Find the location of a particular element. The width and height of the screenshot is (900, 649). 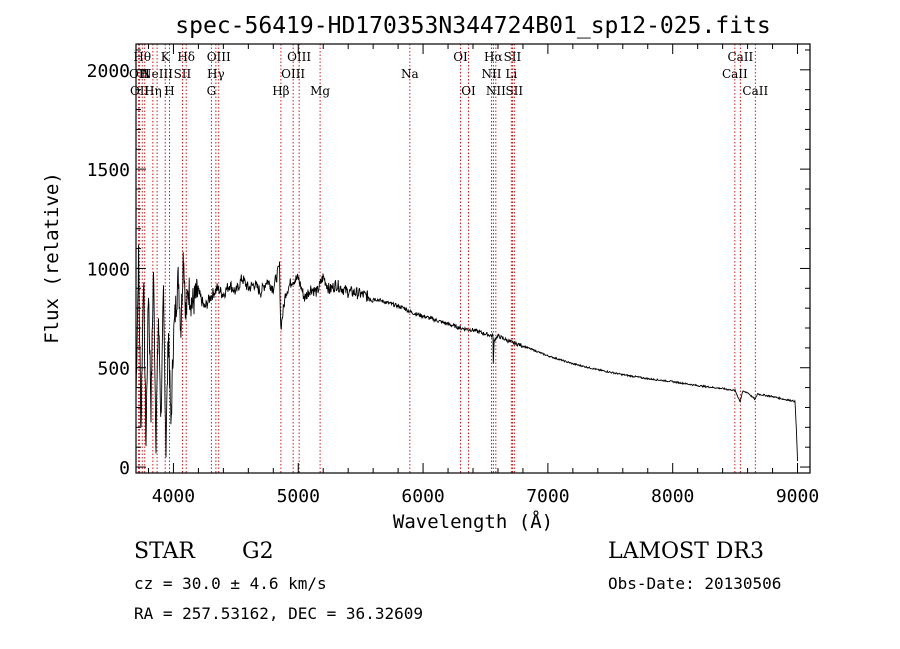

x-tick-label: 7000 is located at coordinates (547, 496).